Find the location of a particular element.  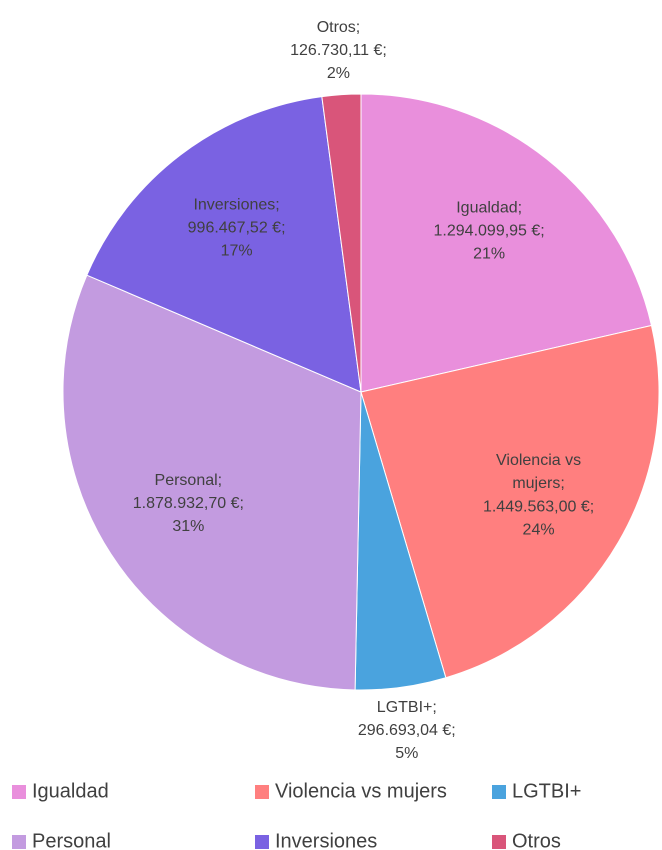

data-label-percent: 2% is located at coordinates (338, 73).